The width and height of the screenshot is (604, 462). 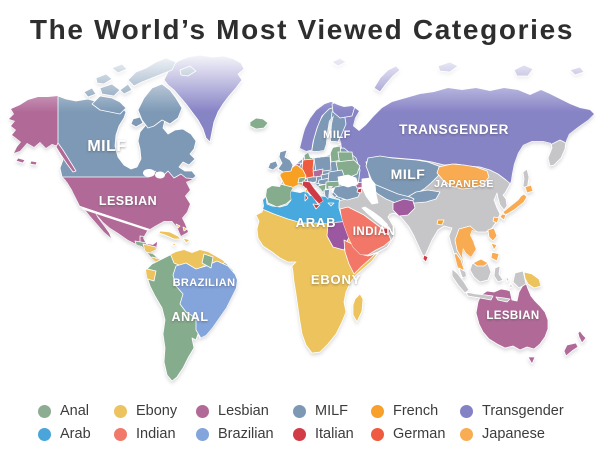 I want to click on svg-text: TRANSGENDER, so click(x=454, y=129).